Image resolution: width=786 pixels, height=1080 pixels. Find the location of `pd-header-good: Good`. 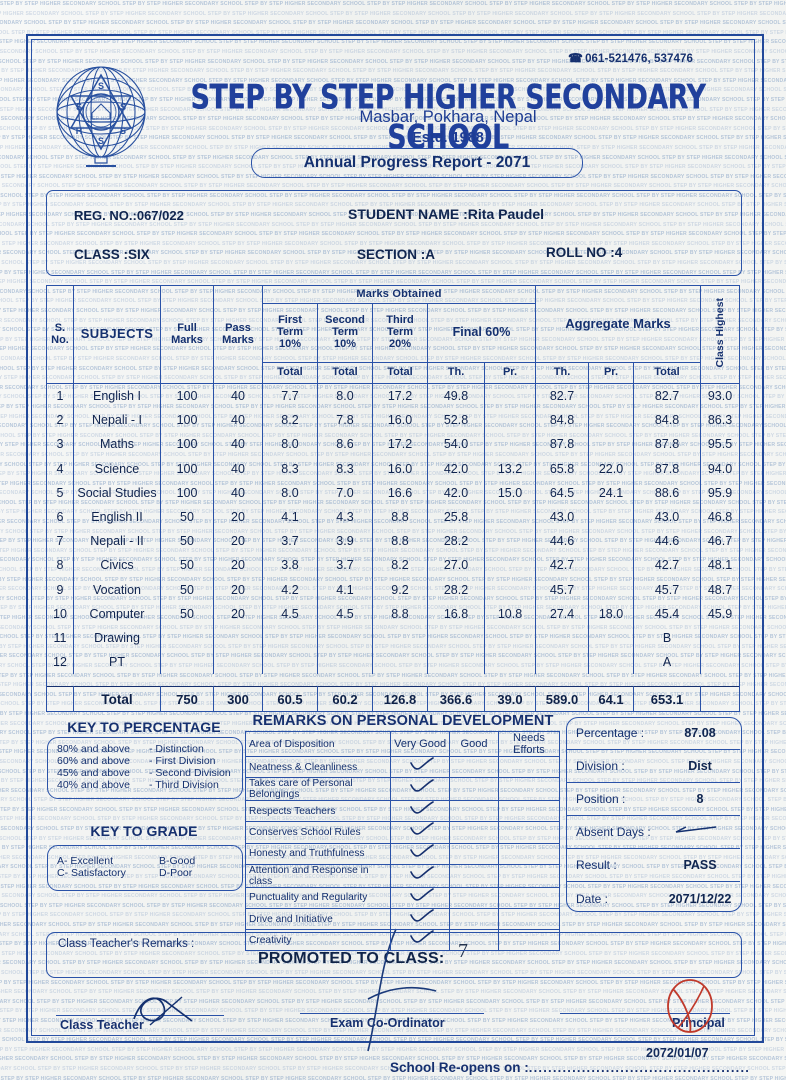

pd-header-good: Good is located at coordinates (474, 744).